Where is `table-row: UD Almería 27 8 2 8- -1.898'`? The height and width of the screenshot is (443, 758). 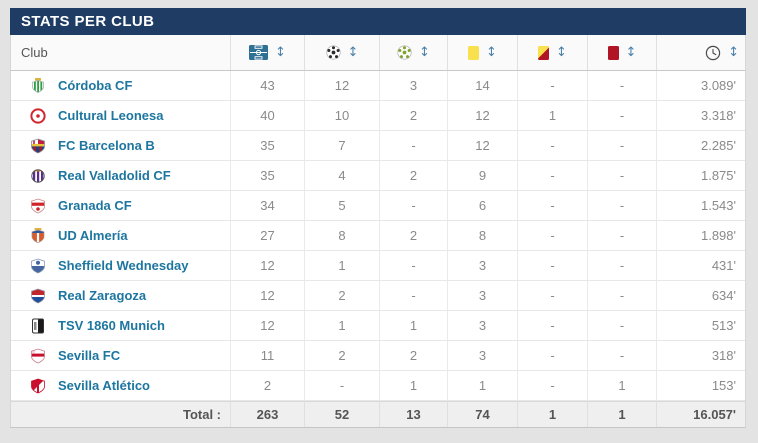
table-row: UD Almería 27 8 2 8- -1.898' is located at coordinates (378, 236).